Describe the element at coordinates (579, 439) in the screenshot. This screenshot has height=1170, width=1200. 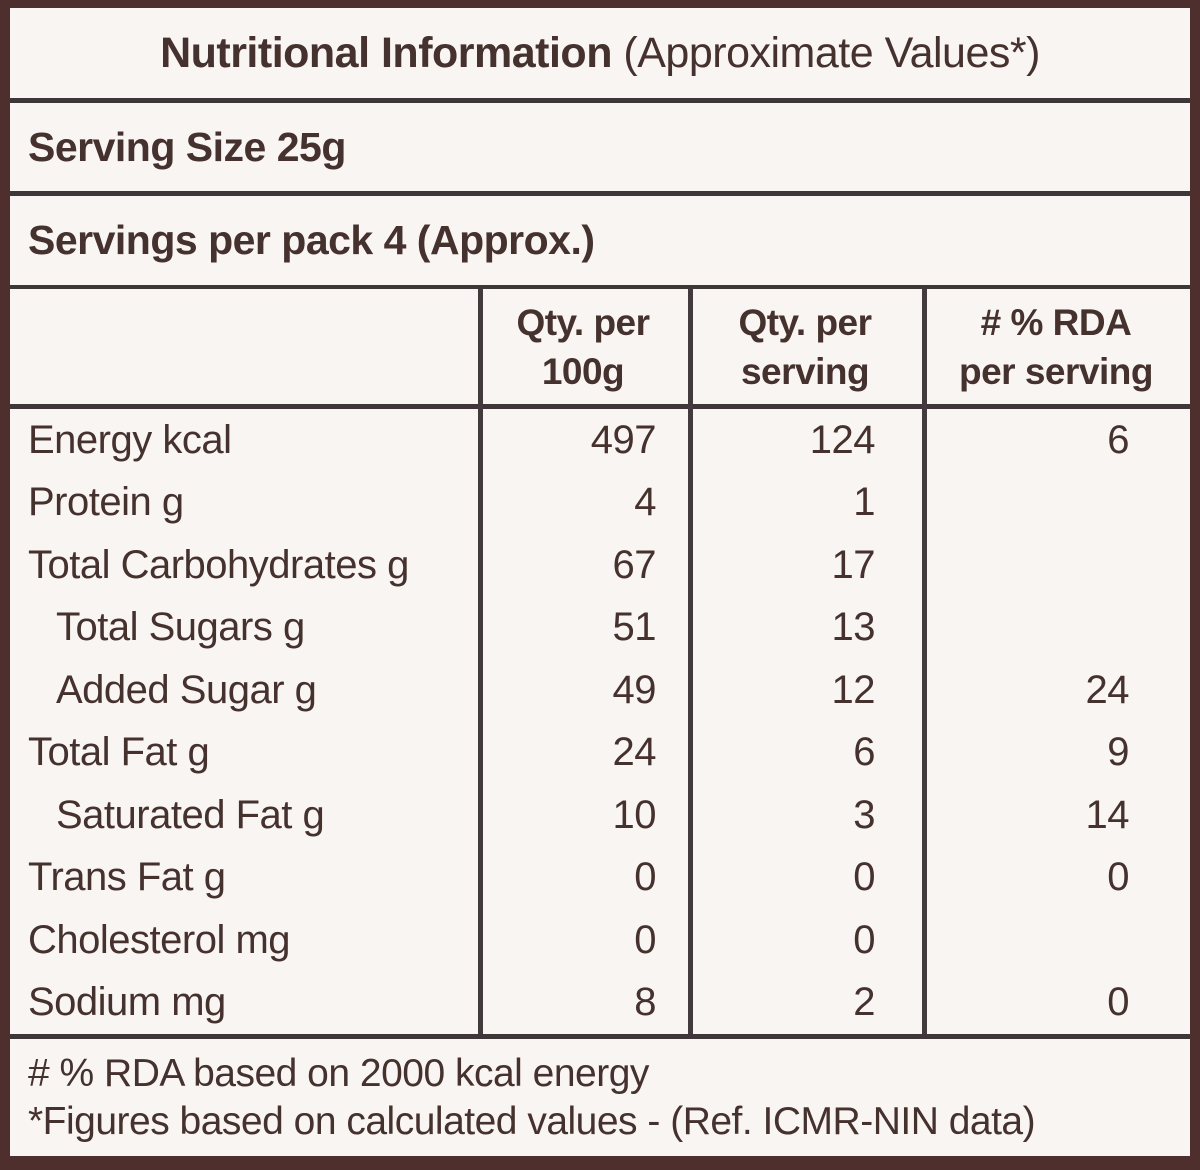
I see `table-row: Energy kcal 497 124 6` at that location.